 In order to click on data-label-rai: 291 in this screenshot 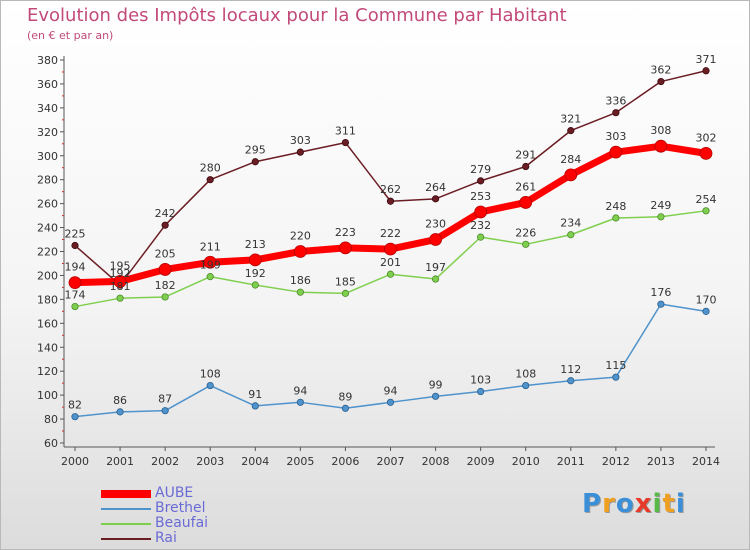, I will do `click(525, 155)`.